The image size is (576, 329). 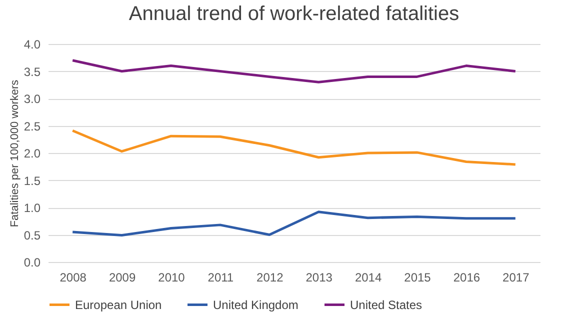 I want to click on x-tick-label: 2014, so click(x=368, y=277).